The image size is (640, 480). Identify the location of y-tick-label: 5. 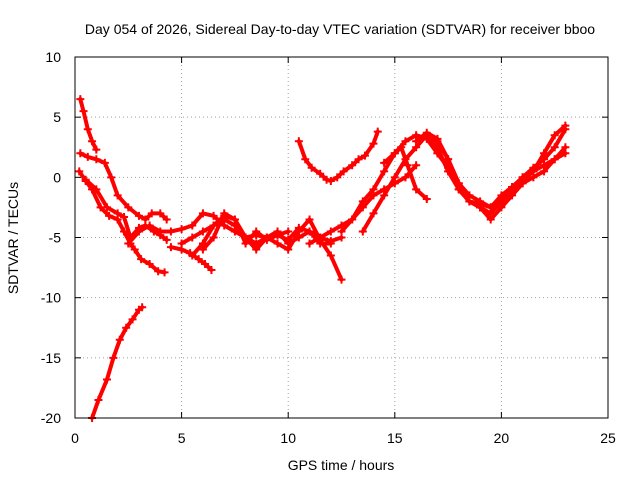
(57, 117).